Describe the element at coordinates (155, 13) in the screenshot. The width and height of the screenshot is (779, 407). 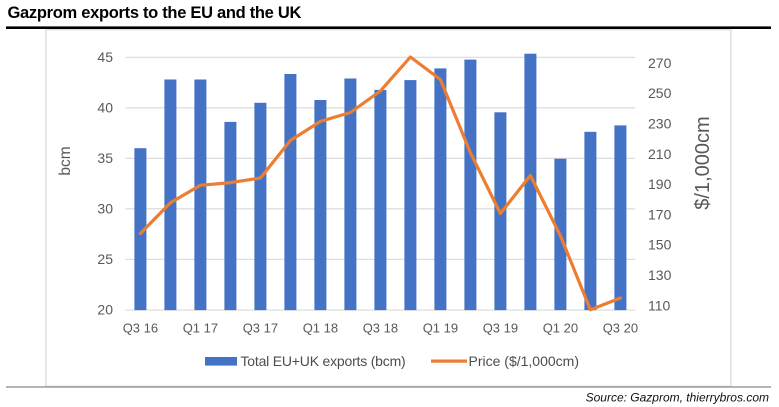
I see `svg-text:Gazprom exports to the EU and: Gazprom exports to the EU and the UK` at that location.